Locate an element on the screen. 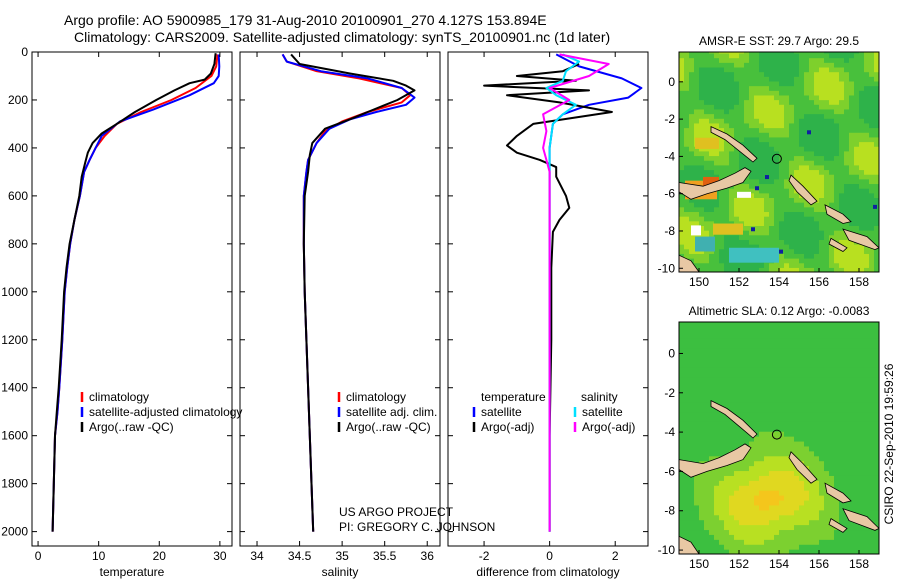 The image size is (900, 580). y-tick-label: 1000 is located at coordinates (14, 292).